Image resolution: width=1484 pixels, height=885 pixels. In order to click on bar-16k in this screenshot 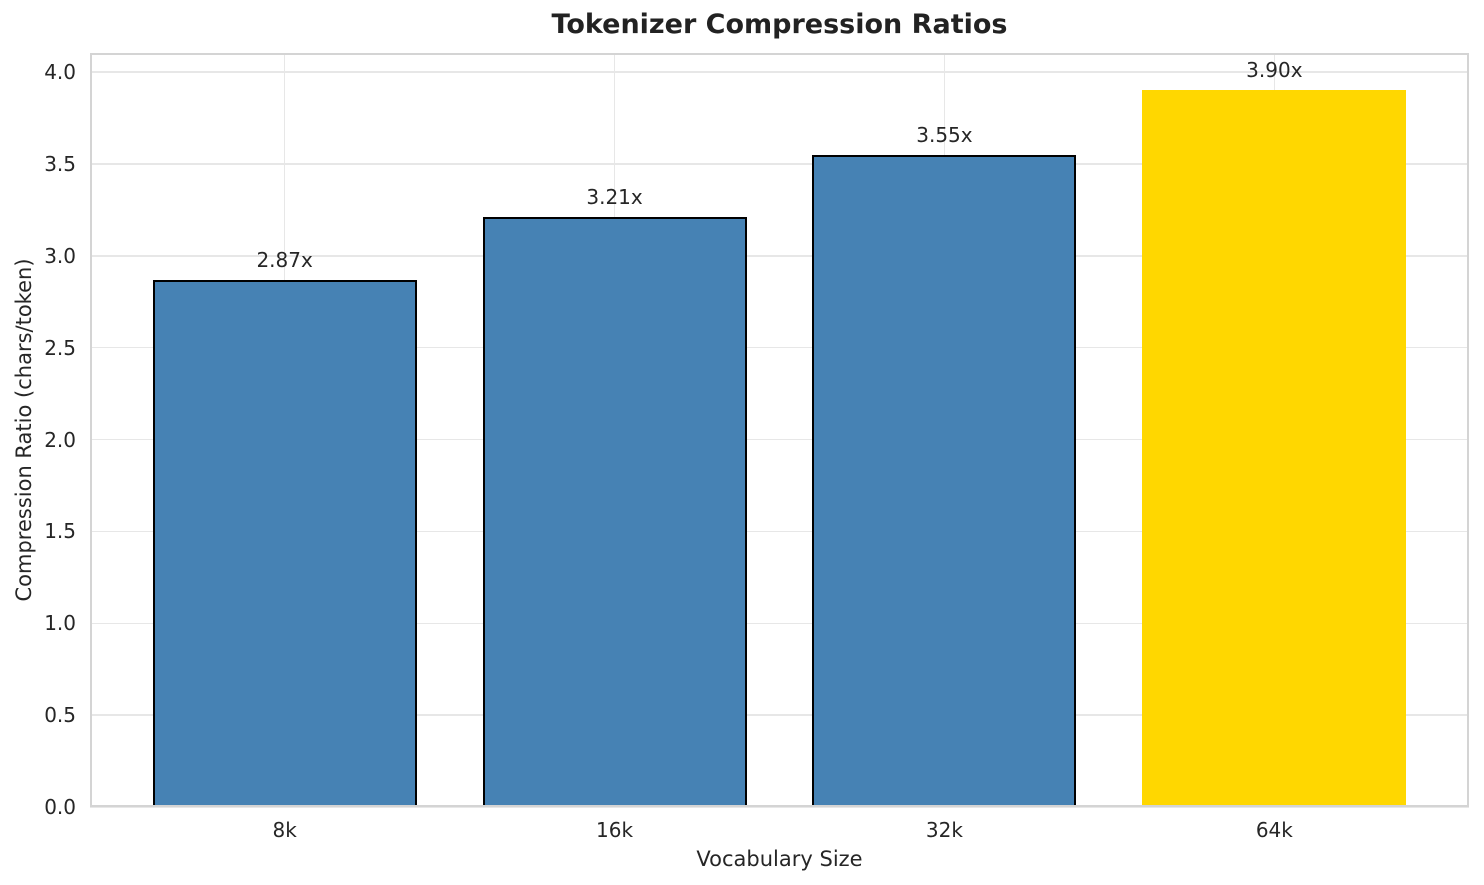, I will do `click(614, 512)`.